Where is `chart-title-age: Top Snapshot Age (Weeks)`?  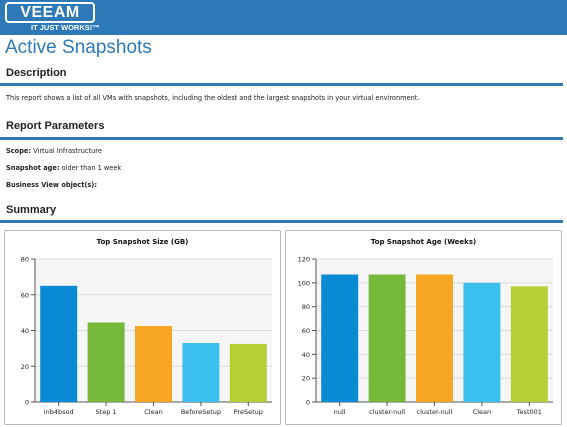 chart-title-age: Top Snapshot Age (Weeks) is located at coordinates (423, 242).